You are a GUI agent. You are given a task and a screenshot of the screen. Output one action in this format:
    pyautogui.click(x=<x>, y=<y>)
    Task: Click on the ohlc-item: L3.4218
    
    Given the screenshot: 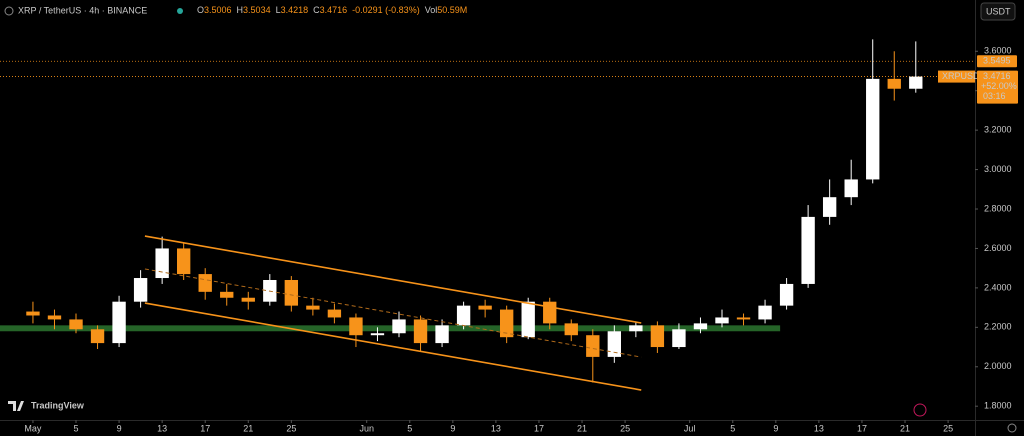 What is the action you would take?
    pyautogui.click(x=292, y=10)
    